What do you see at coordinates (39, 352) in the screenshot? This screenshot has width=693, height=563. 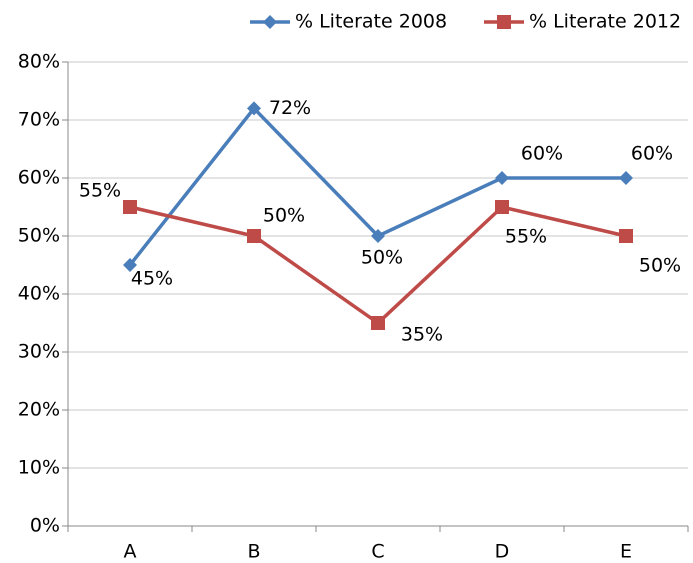 I see `y-tick-label: 30%` at bounding box center [39, 352].